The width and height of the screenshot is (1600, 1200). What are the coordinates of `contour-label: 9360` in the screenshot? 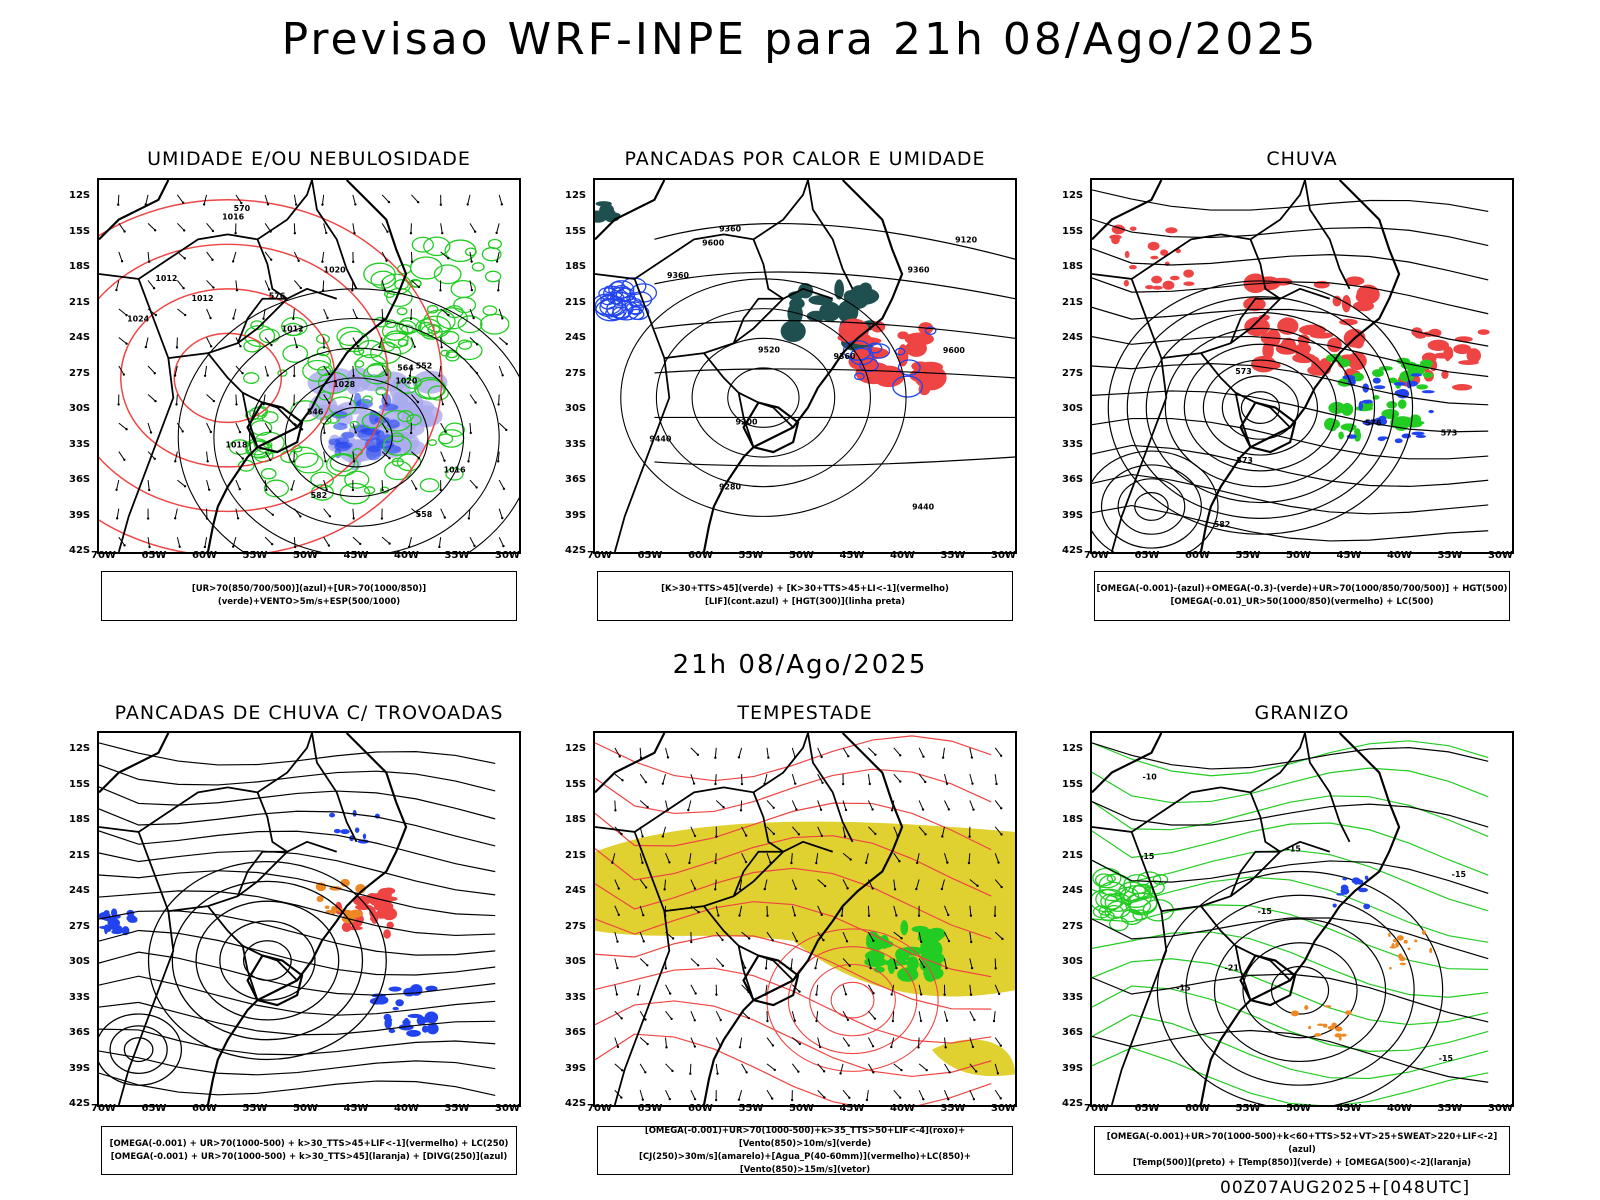 It's located at (919, 270).